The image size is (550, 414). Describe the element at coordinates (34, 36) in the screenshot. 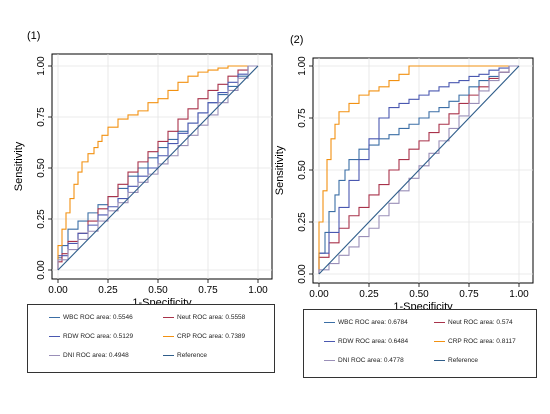

I see `panel-1-label: (1)` at that location.